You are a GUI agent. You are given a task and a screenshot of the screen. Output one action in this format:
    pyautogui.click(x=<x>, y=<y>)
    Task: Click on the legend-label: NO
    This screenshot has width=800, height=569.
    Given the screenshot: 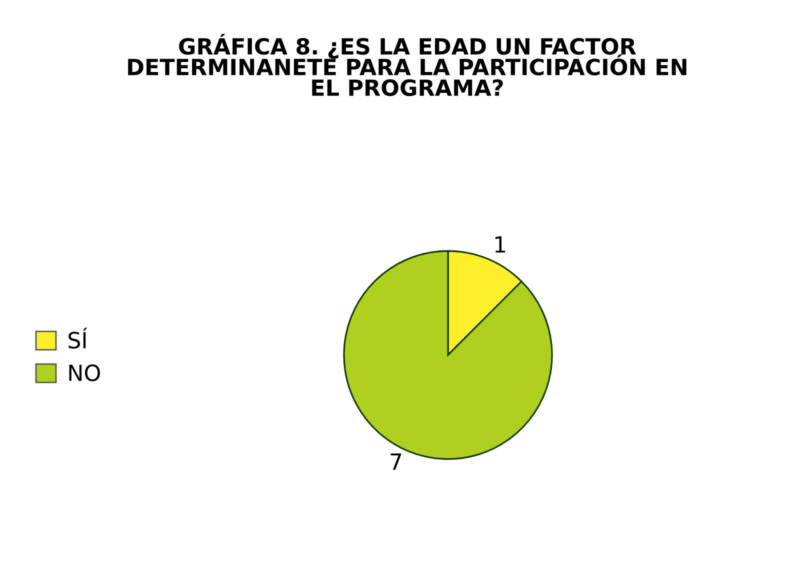 What is the action you would take?
    pyautogui.click(x=84, y=373)
    